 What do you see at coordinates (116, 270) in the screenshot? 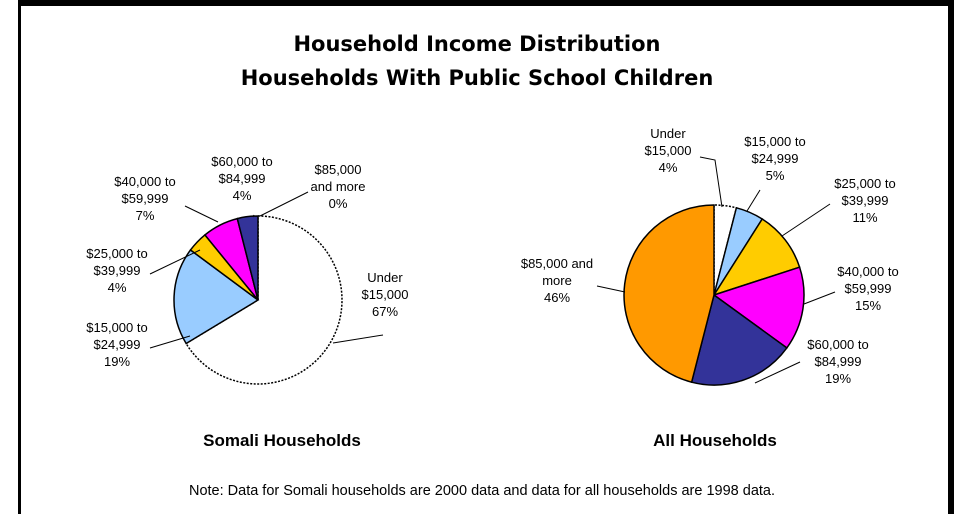
I see `slice-label-somali-25-000-to-39-999: $25,000 to $39,999 4%` at bounding box center [116, 270].